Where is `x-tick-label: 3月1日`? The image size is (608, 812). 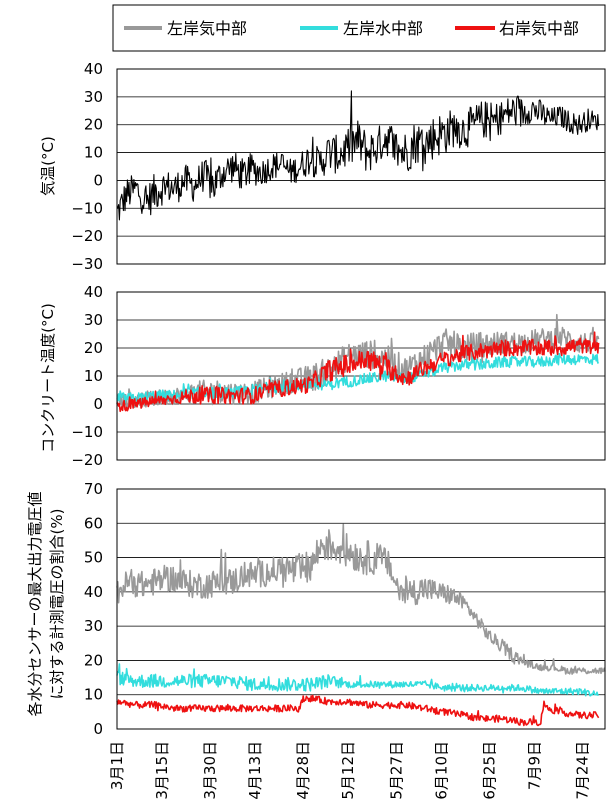
x-tick-label: 3月1日 is located at coordinates (117, 765).